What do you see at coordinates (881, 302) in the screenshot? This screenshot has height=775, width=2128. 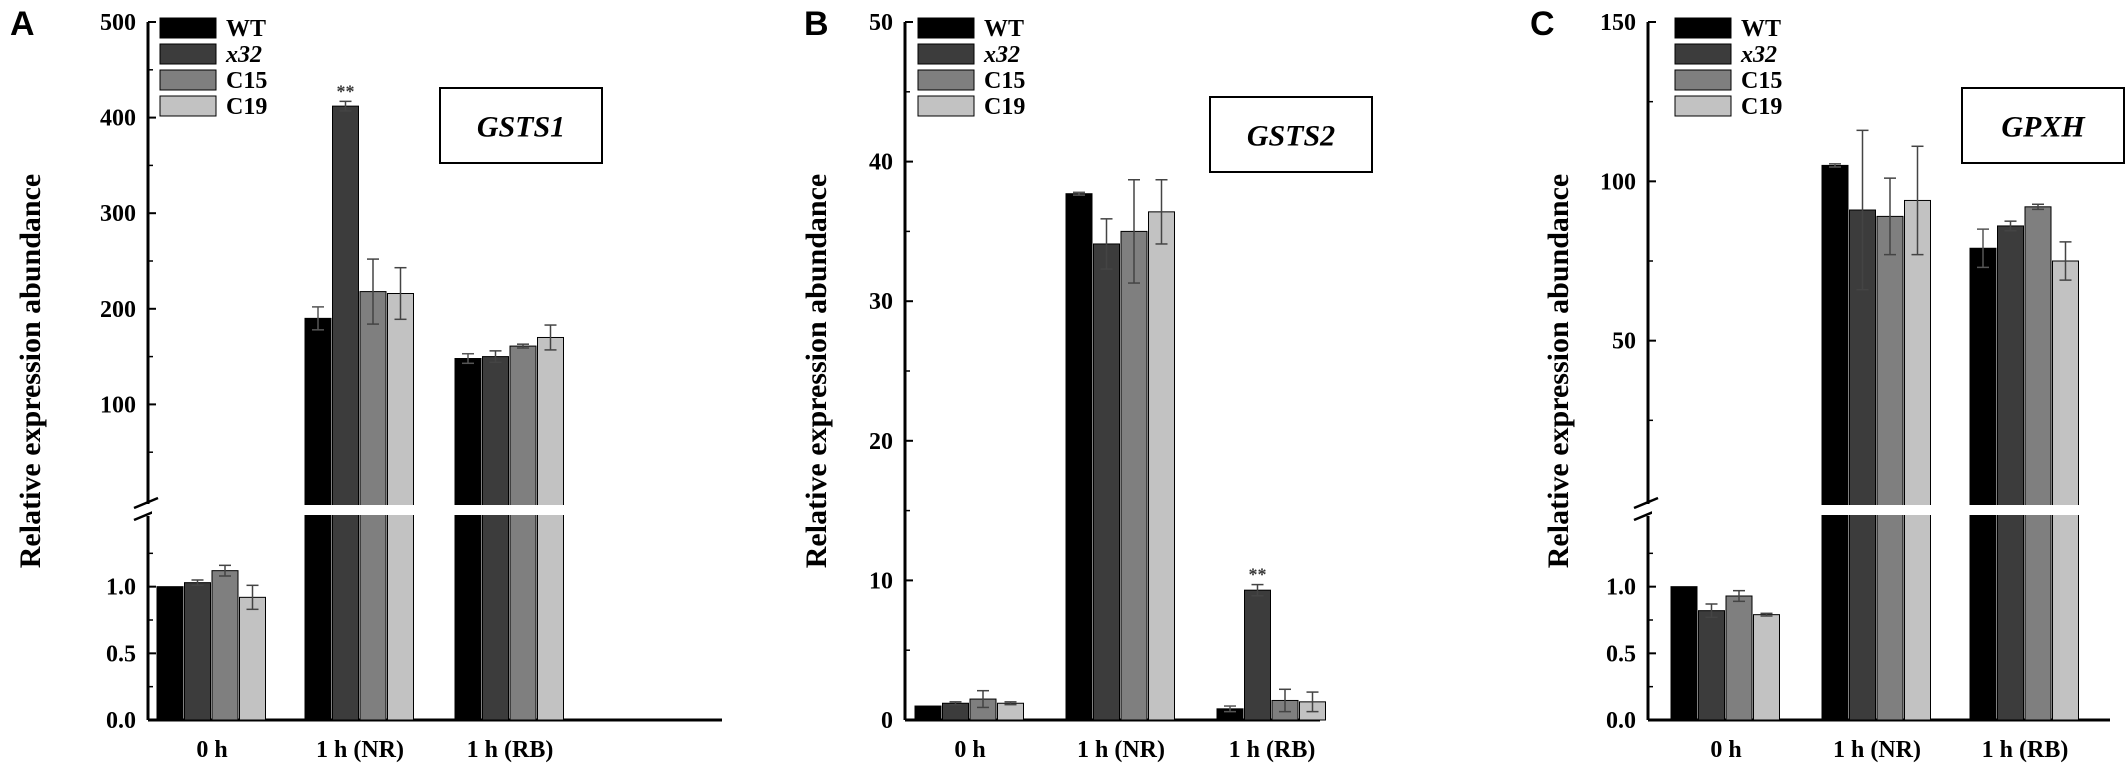 I see `y-tick-label: 30` at bounding box center [881, 302].